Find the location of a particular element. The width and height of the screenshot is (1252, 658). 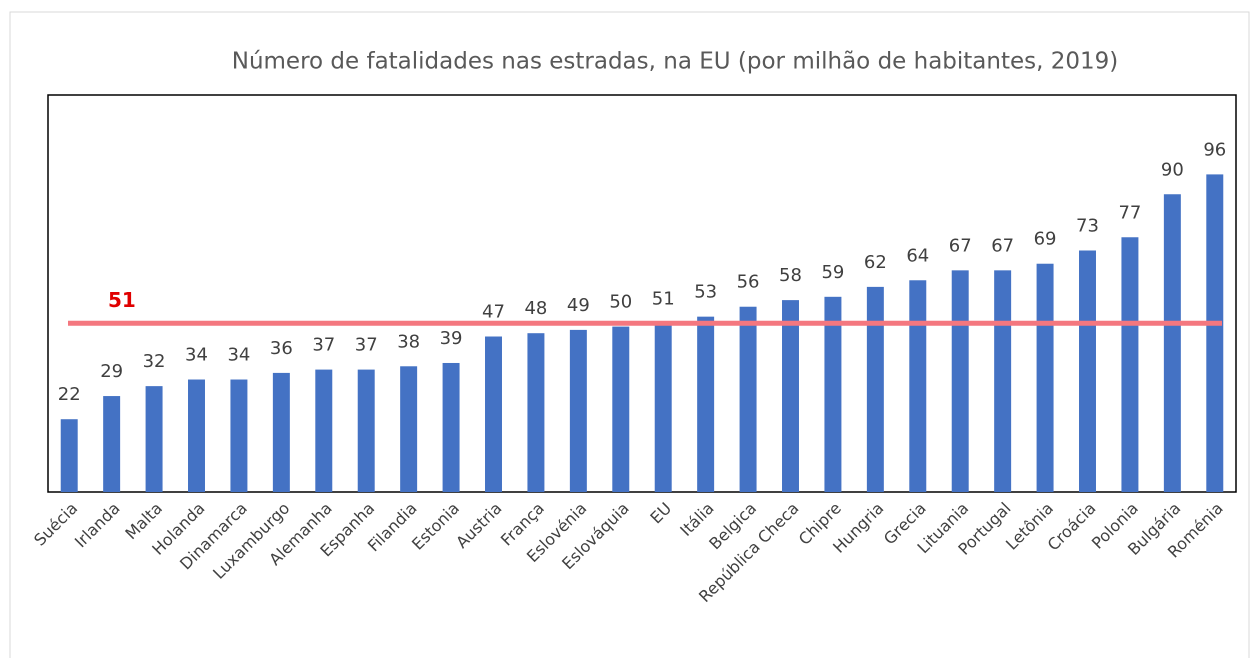

value-label: 51 is located at coordinates (663, 298).